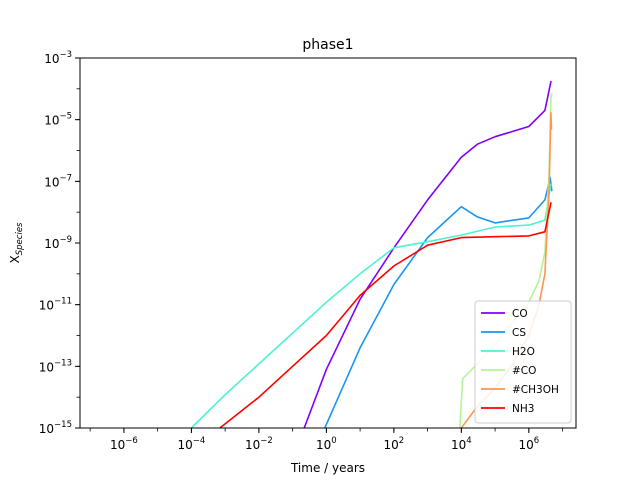 This screenshot has height=480, width=640. I want to click on y-tick-label: 10⁻⁹, so click(58, 243).